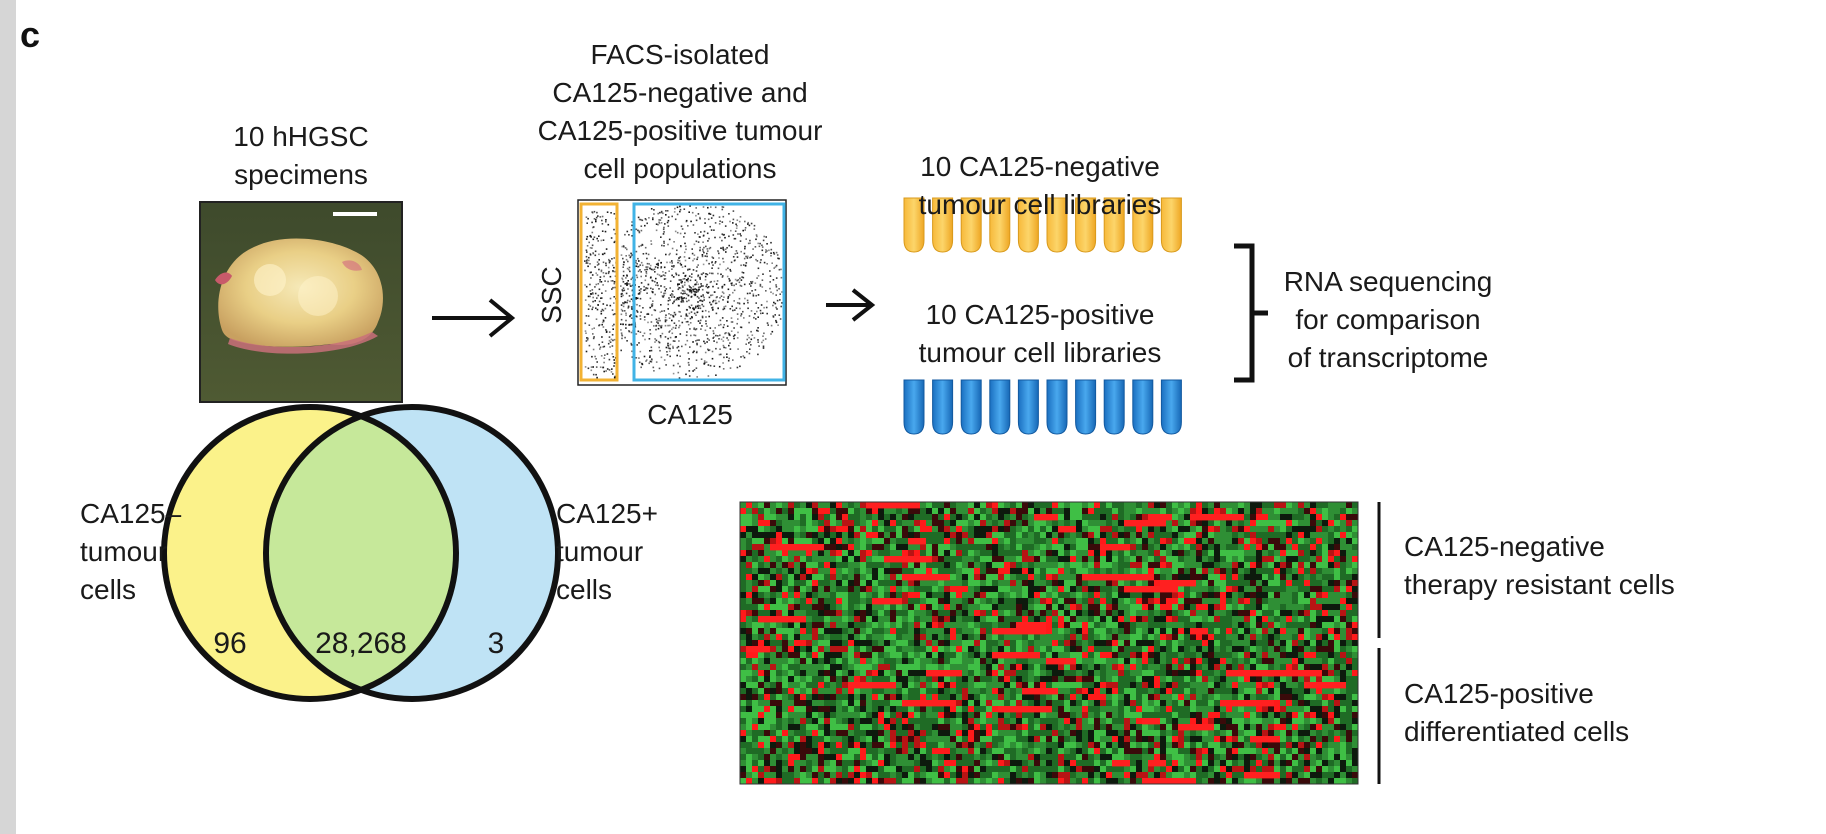 This screenshot has width=1826, height=834. I want to click on venn-left-label: CA125– tumour cells, so click(160, 552).